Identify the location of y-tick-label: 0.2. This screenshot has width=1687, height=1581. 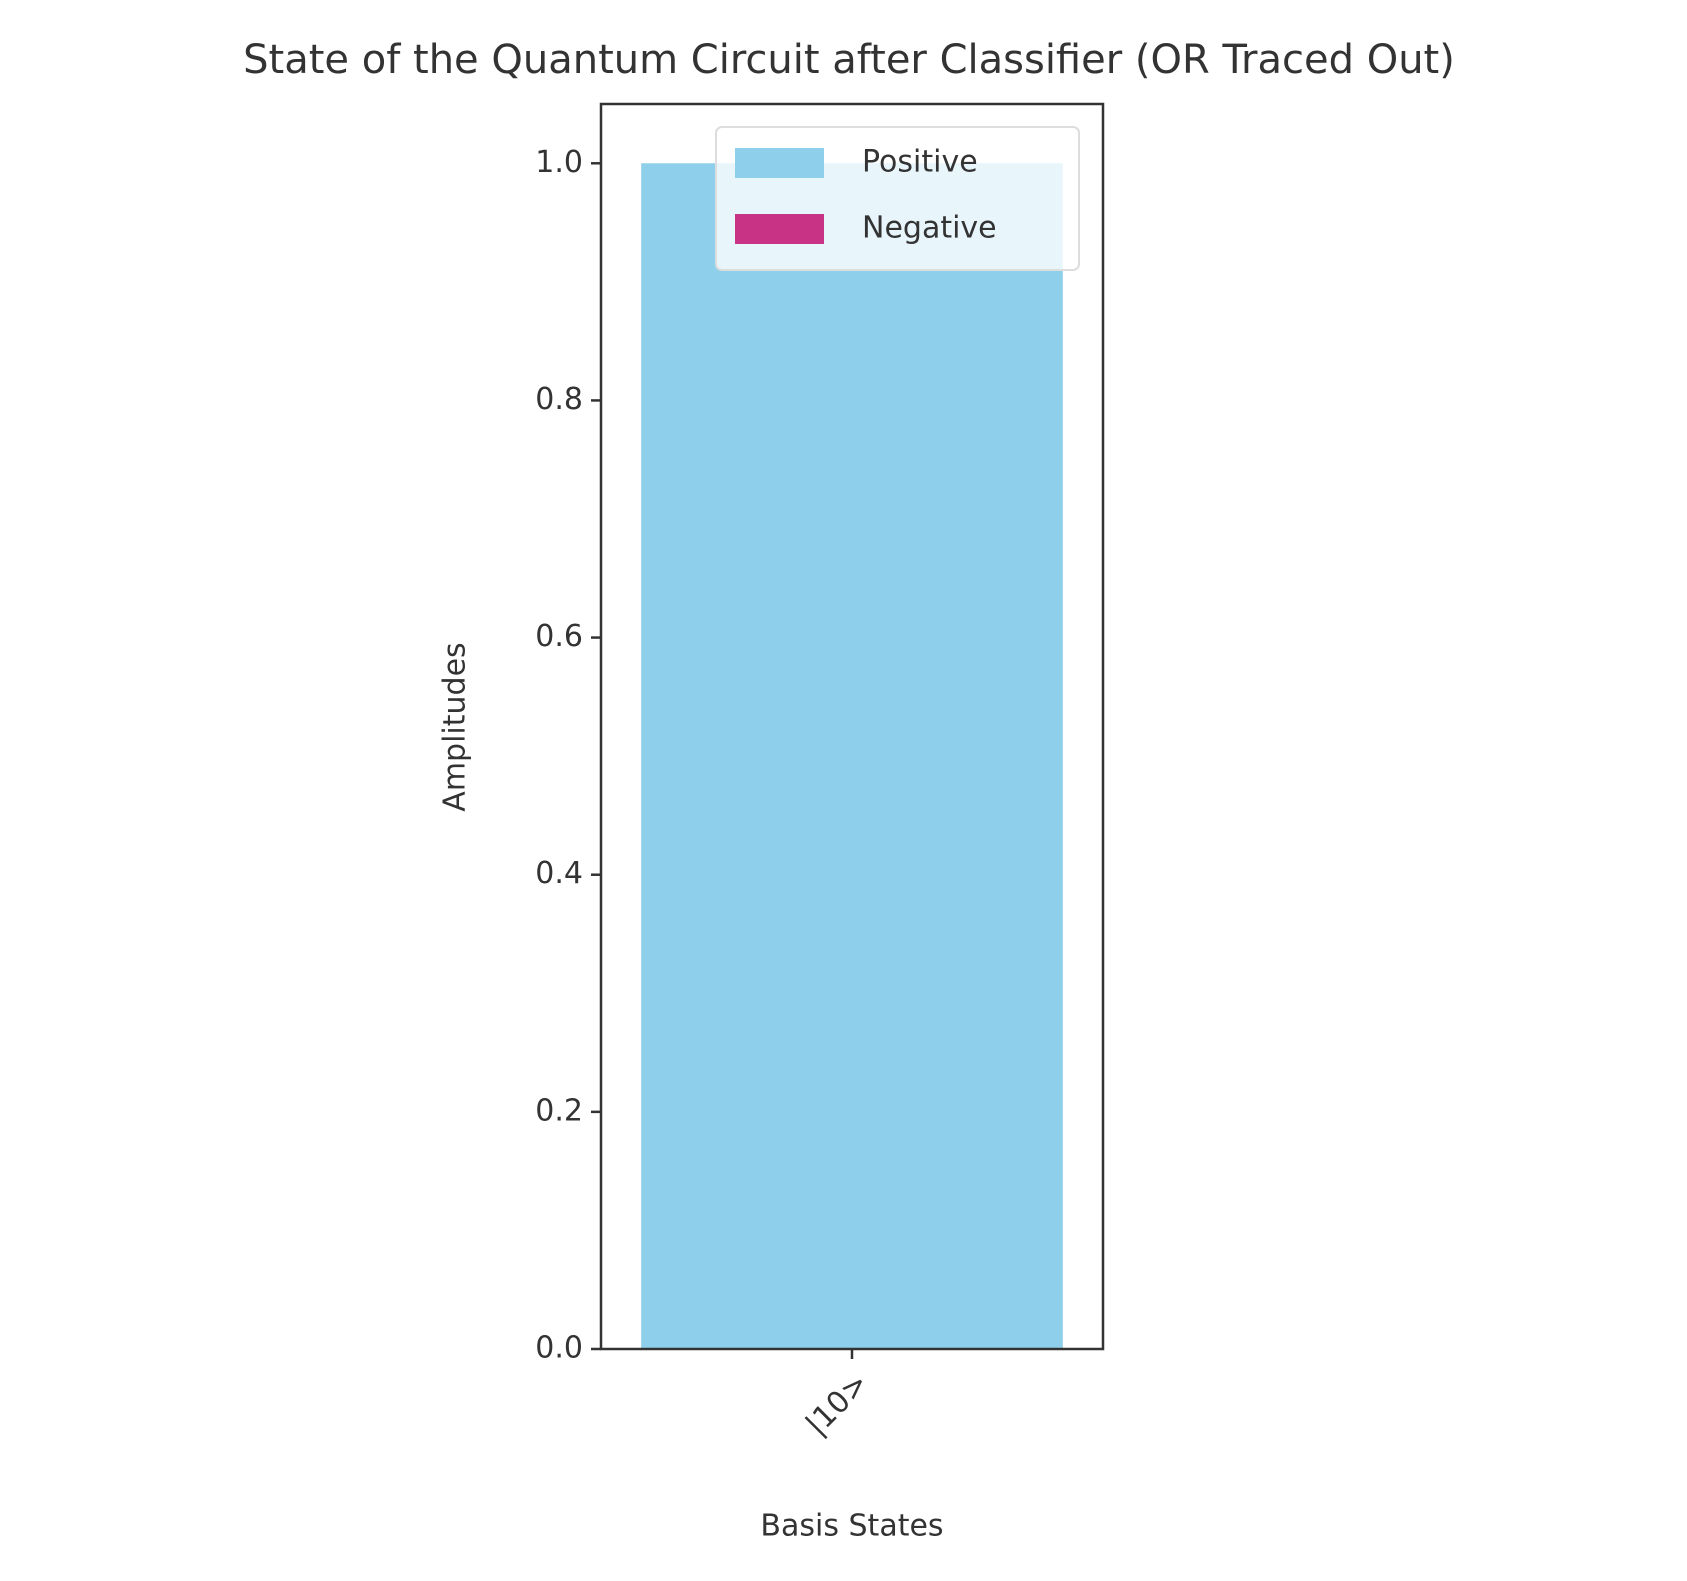
(559, 1110).